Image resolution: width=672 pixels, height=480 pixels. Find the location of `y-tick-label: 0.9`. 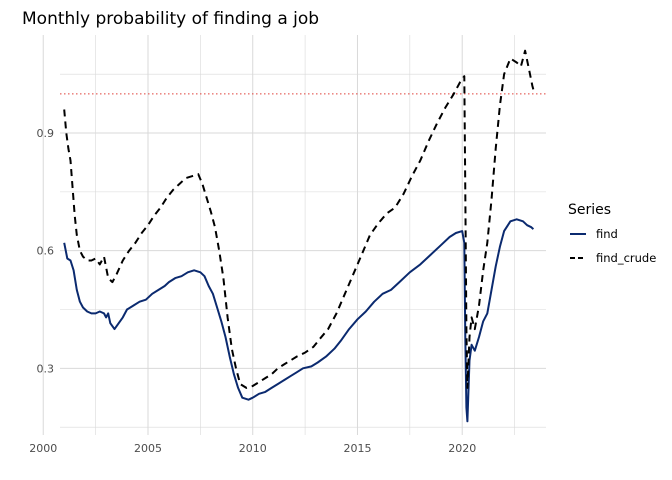

y-tick-label: 0.9 is located at coordinates (46, 133).